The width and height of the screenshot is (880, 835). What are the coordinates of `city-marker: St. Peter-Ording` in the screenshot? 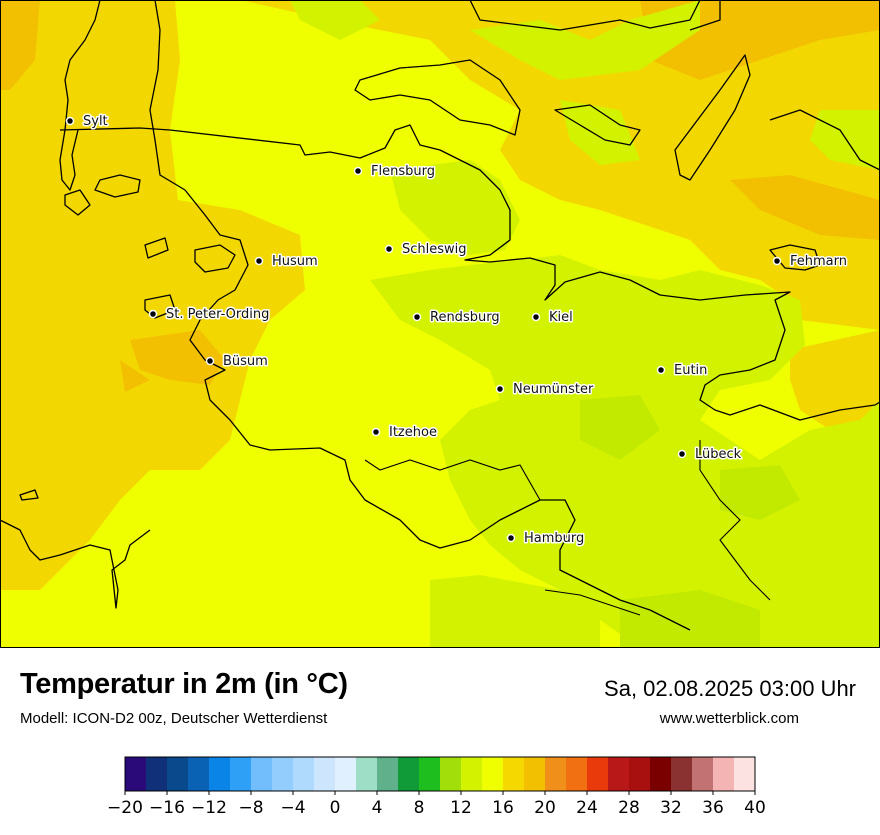 It's located at (209, 315).